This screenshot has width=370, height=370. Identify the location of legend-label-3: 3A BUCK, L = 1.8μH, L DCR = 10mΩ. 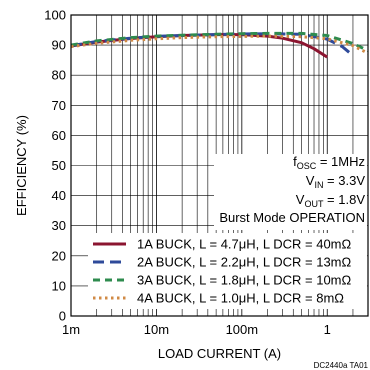
(244, 280).